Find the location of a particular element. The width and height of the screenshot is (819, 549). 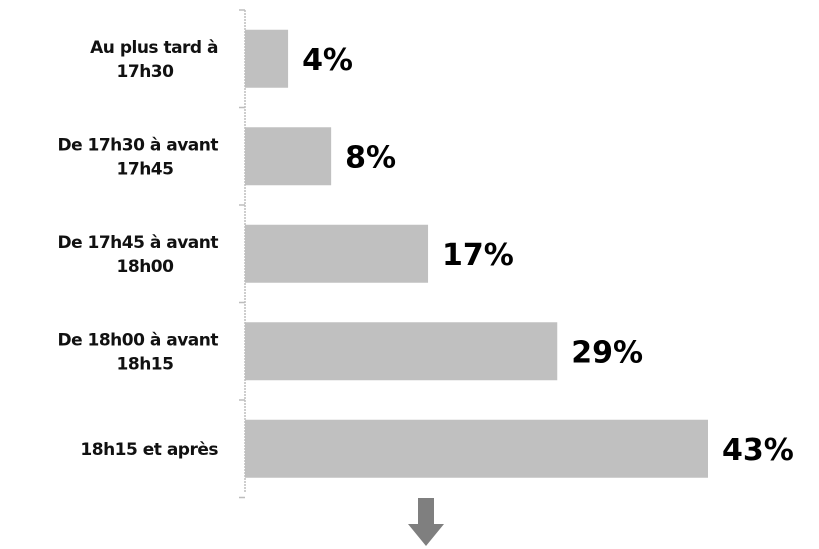

down-arrow-shape is located at coordinates (426, 522).